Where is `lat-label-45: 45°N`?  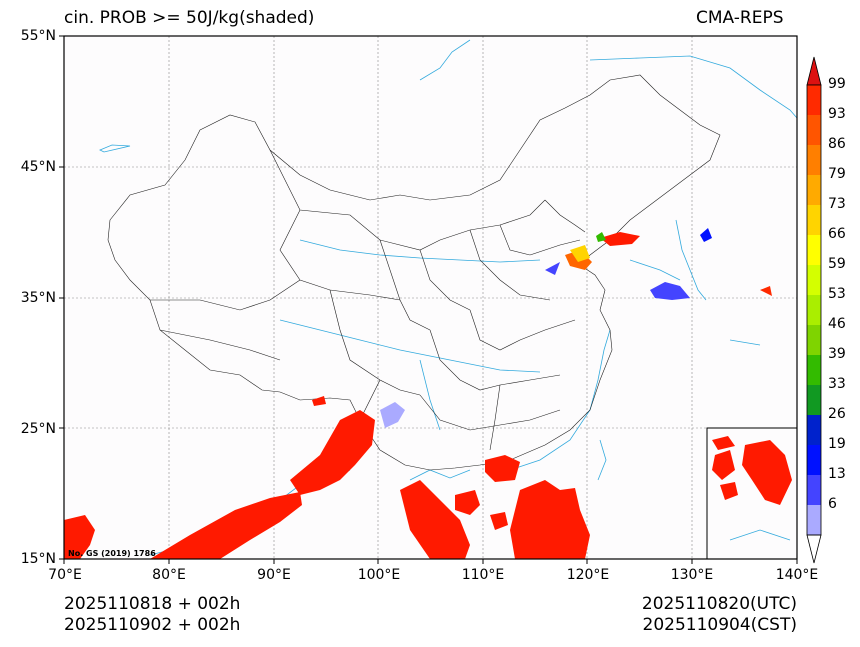
lat-label-45: 45°N is located at coordinates (38, 167).